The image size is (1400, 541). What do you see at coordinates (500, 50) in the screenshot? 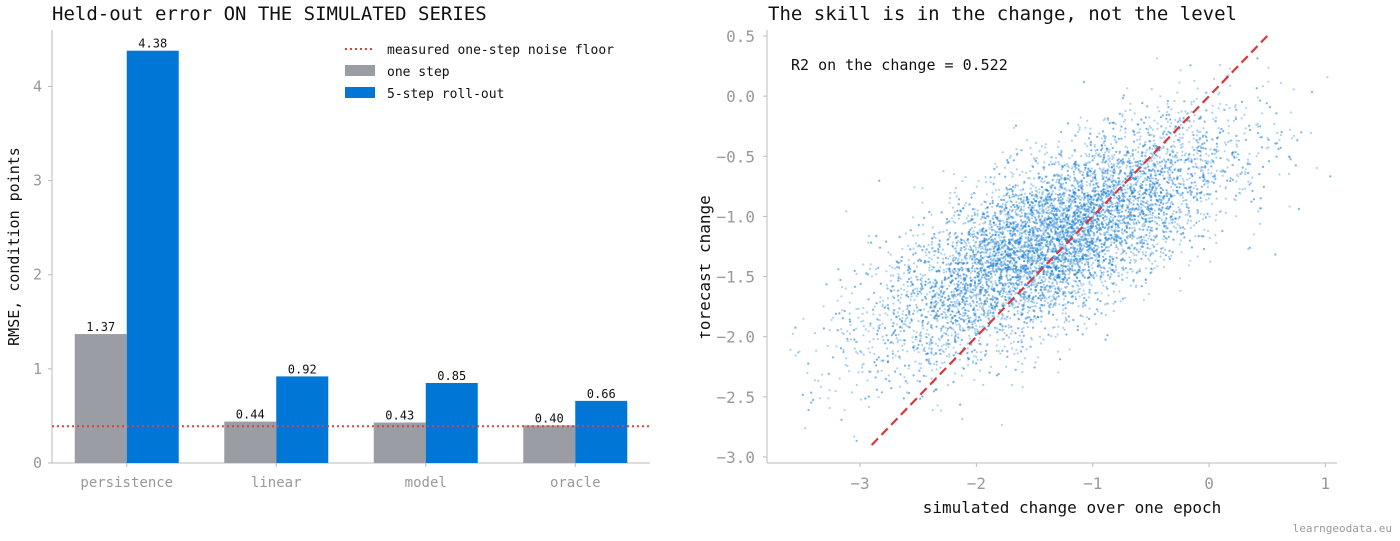
I see `legend-label: measured one-step noise floor` at bounding box center [500, 50].